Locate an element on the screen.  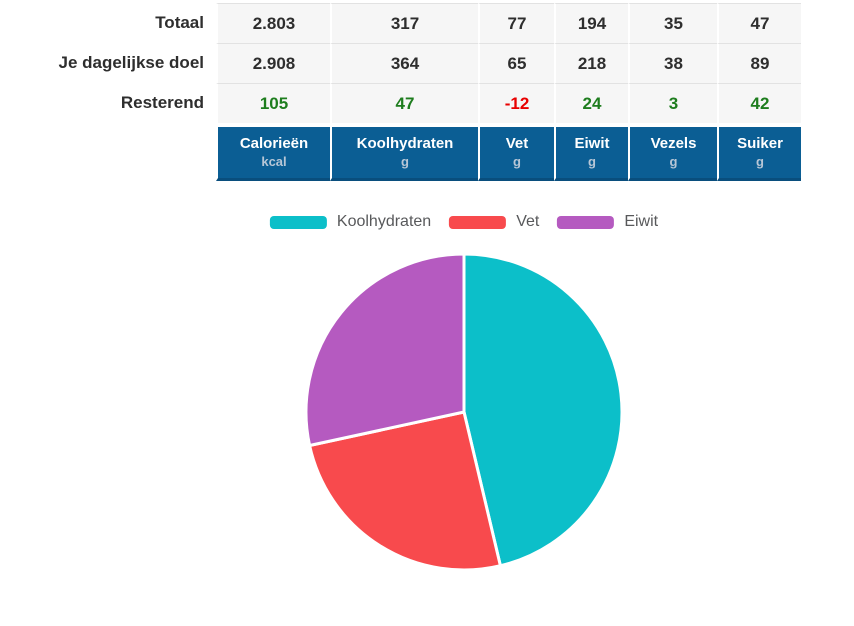
resterend-vet-value: -12 is located at coordinates (516, 103).